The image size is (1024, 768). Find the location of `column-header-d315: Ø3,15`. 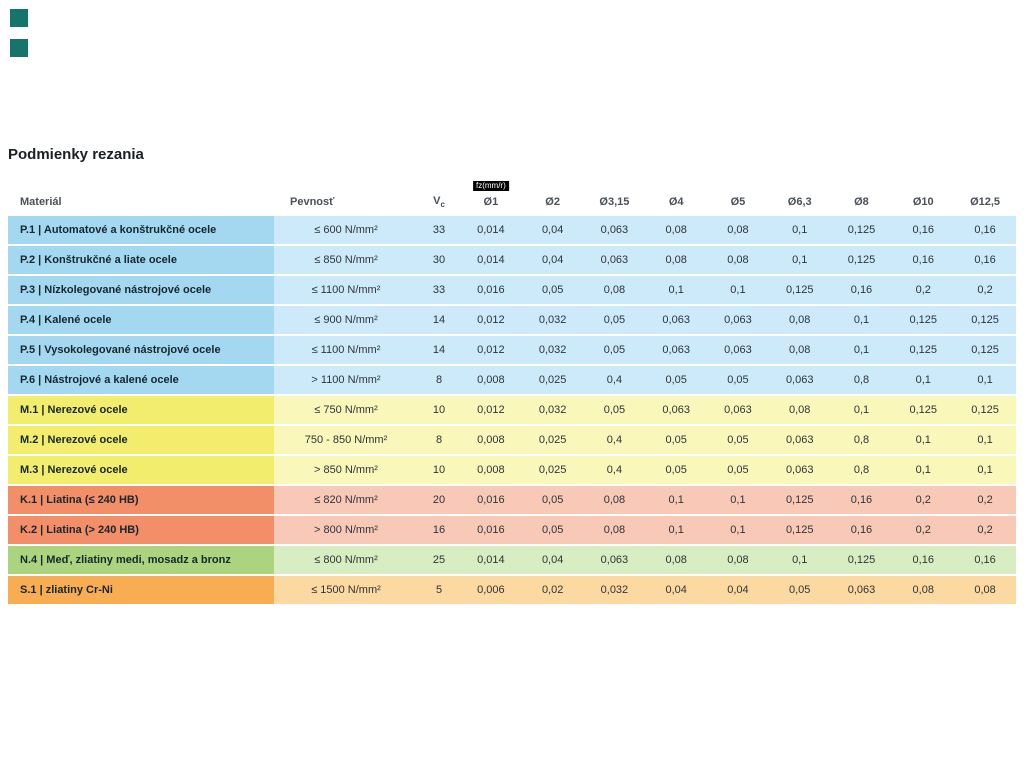

column-header-d315: Ø3,15 is located at coordinates (614, 198).